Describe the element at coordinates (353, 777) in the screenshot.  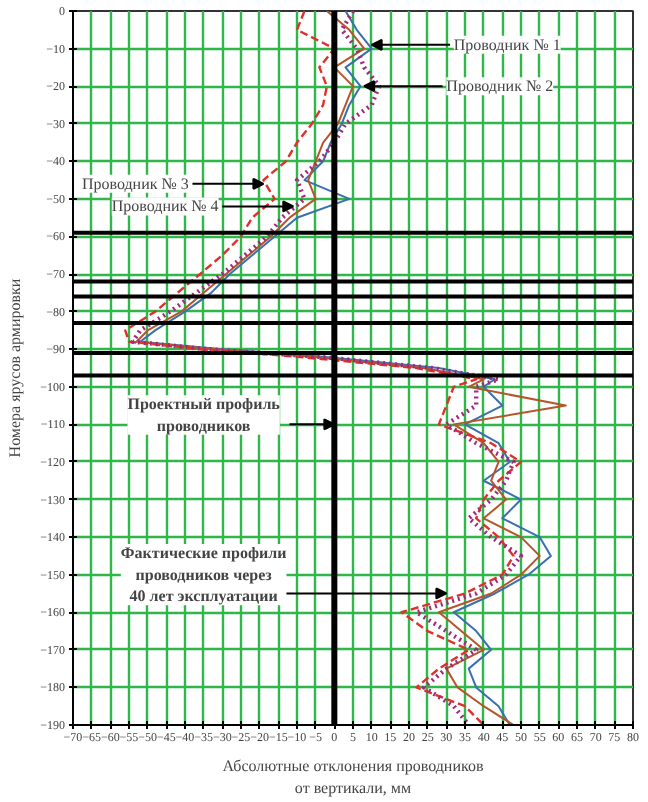
I see `x-axis-title: Абсолютные отклонения проводников от вертикали, мм` at that location.